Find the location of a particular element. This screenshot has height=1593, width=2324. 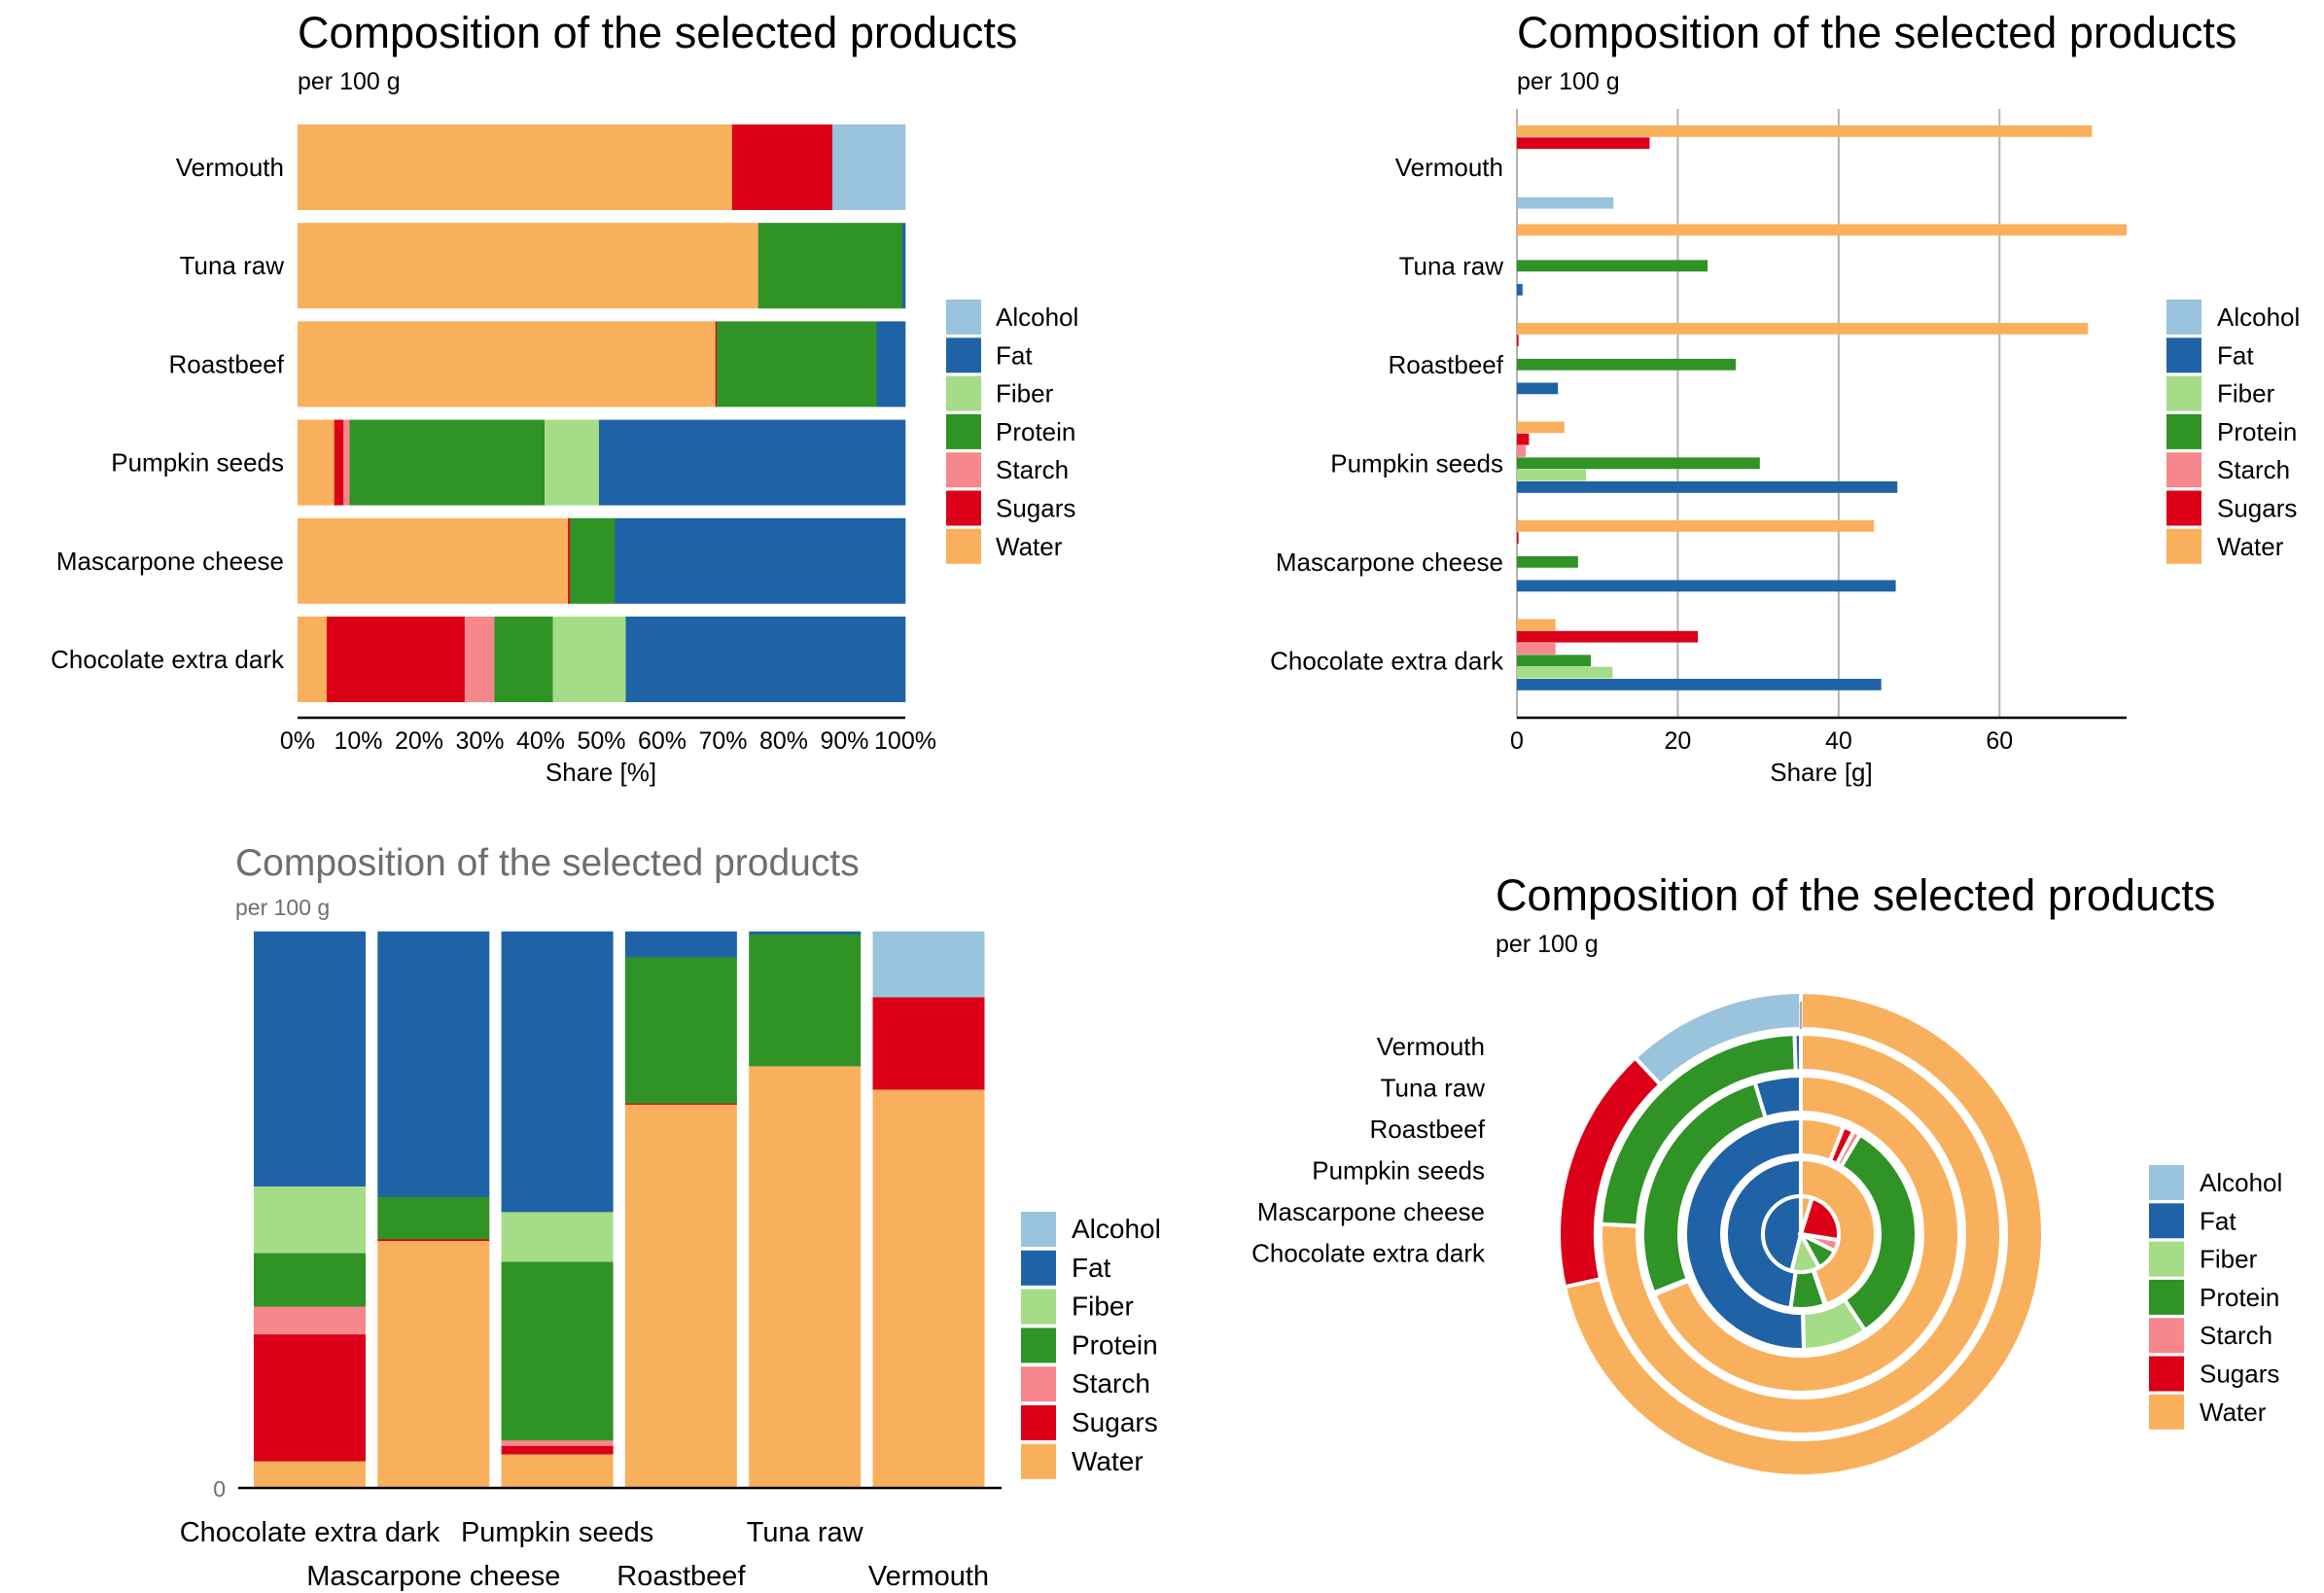

bar-roastbeef-fat is located at coordinates (680, 945).